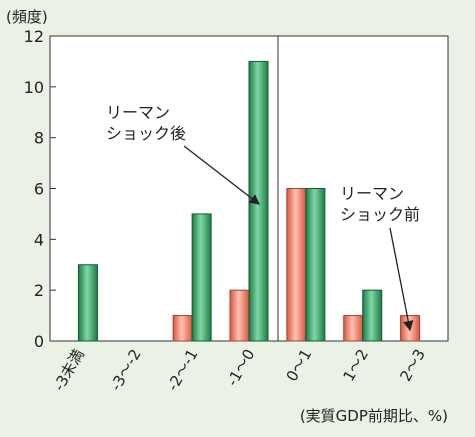 This screenshot has width=475, height=437. What do you see at coordinates (138, 112) in the screenshot?
I see `annotation-after-line-1: リーマン` at bounding box center [138, 112].